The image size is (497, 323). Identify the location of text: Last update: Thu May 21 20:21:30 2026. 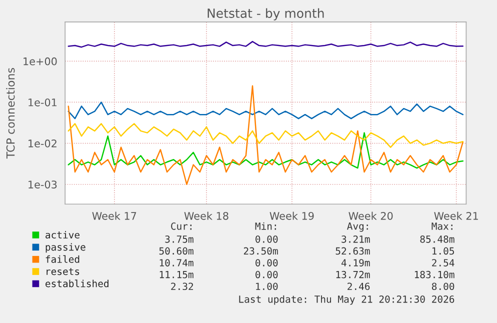
(346, 300).